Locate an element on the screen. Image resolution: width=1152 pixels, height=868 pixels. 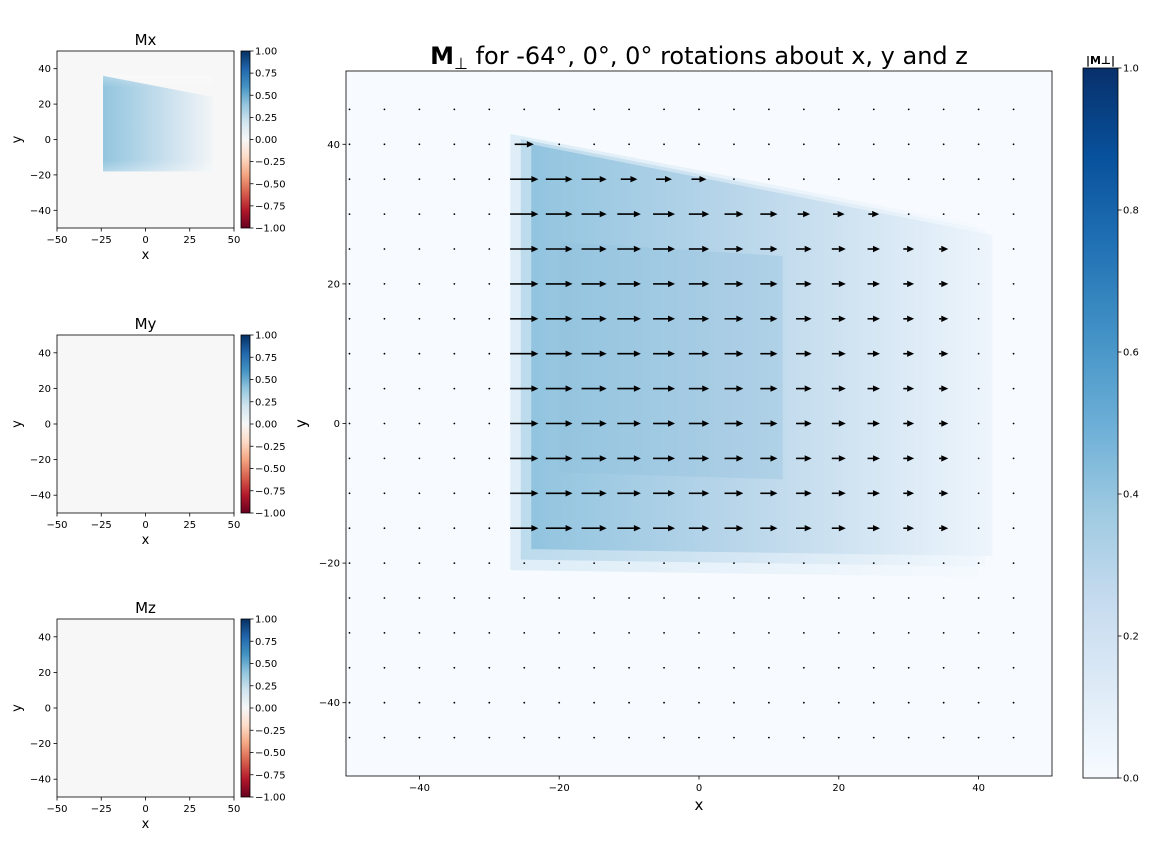
my-ytick-label: 20 is located at coordinates (44, 389).